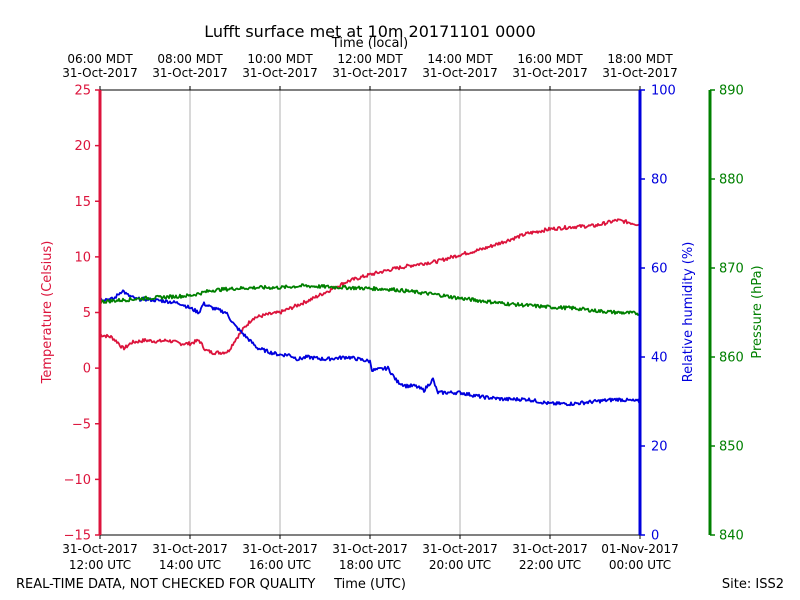 The width and height of the screenshot is (800, 600). I want to click on humidity-tick-label: 60, so click(659, 269).